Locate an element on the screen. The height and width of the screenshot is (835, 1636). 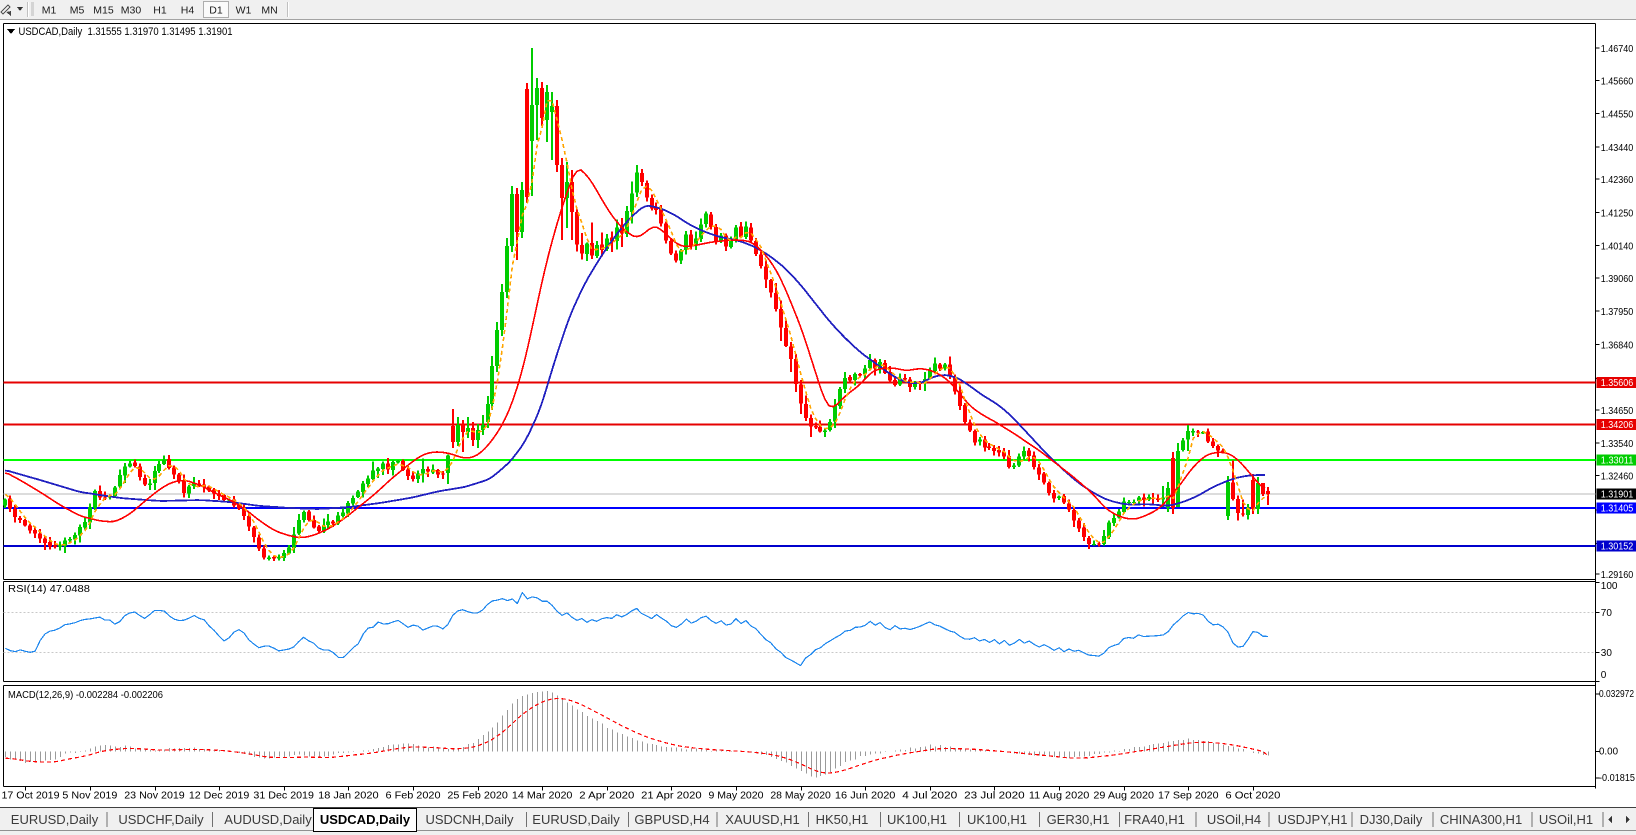
svg-text: 18 Jan 2020 is located at coordinates (348, 796).